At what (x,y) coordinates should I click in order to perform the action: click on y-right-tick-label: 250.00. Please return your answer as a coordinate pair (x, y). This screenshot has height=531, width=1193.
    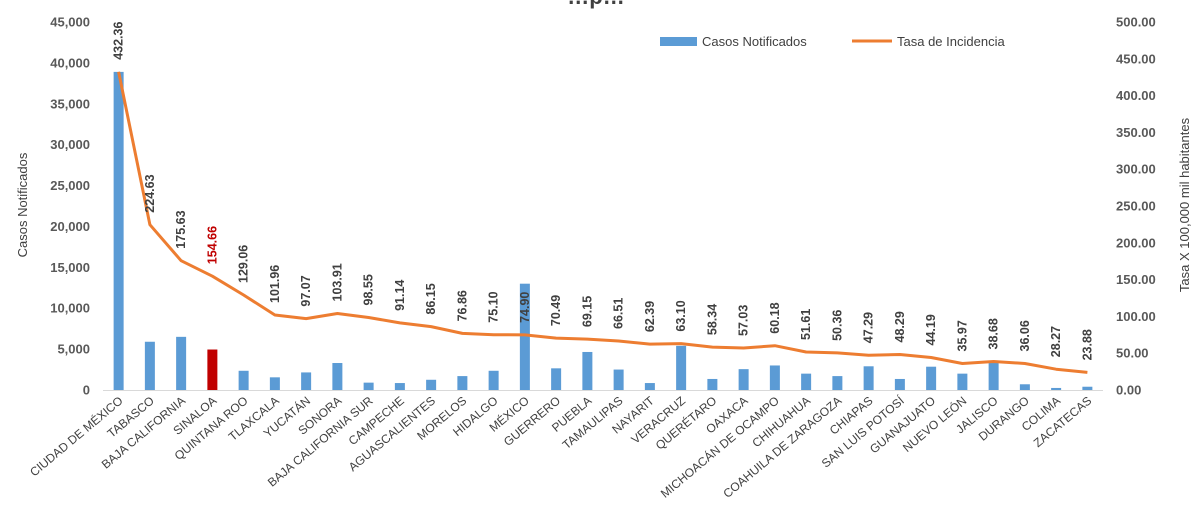
    Looking at the image, I should click on (1136, 206).